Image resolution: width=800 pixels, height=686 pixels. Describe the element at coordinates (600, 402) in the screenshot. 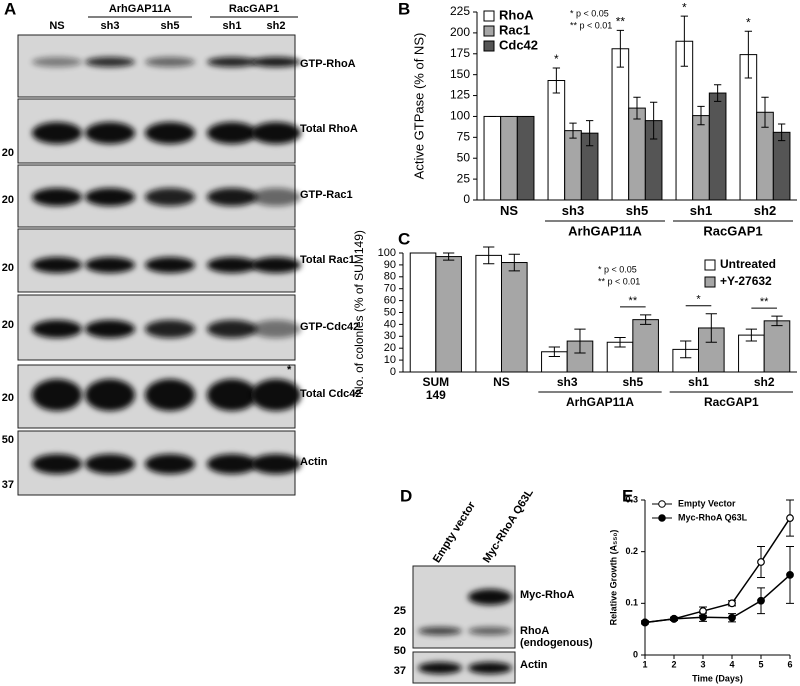

I see `group-label: ArhGAP11A` at that location.